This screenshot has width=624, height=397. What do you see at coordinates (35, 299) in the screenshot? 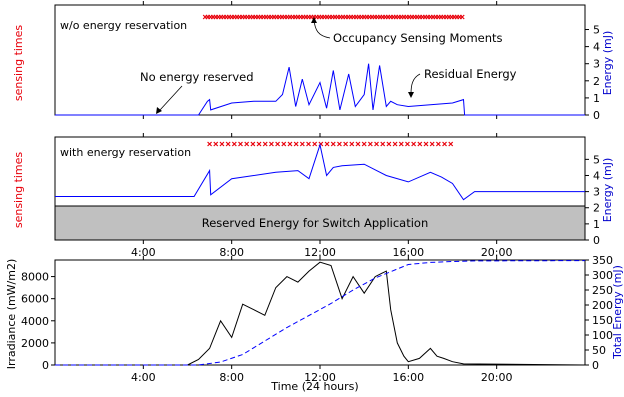
I see `left-tick-label: 6000` at bounding box center [35, 299].